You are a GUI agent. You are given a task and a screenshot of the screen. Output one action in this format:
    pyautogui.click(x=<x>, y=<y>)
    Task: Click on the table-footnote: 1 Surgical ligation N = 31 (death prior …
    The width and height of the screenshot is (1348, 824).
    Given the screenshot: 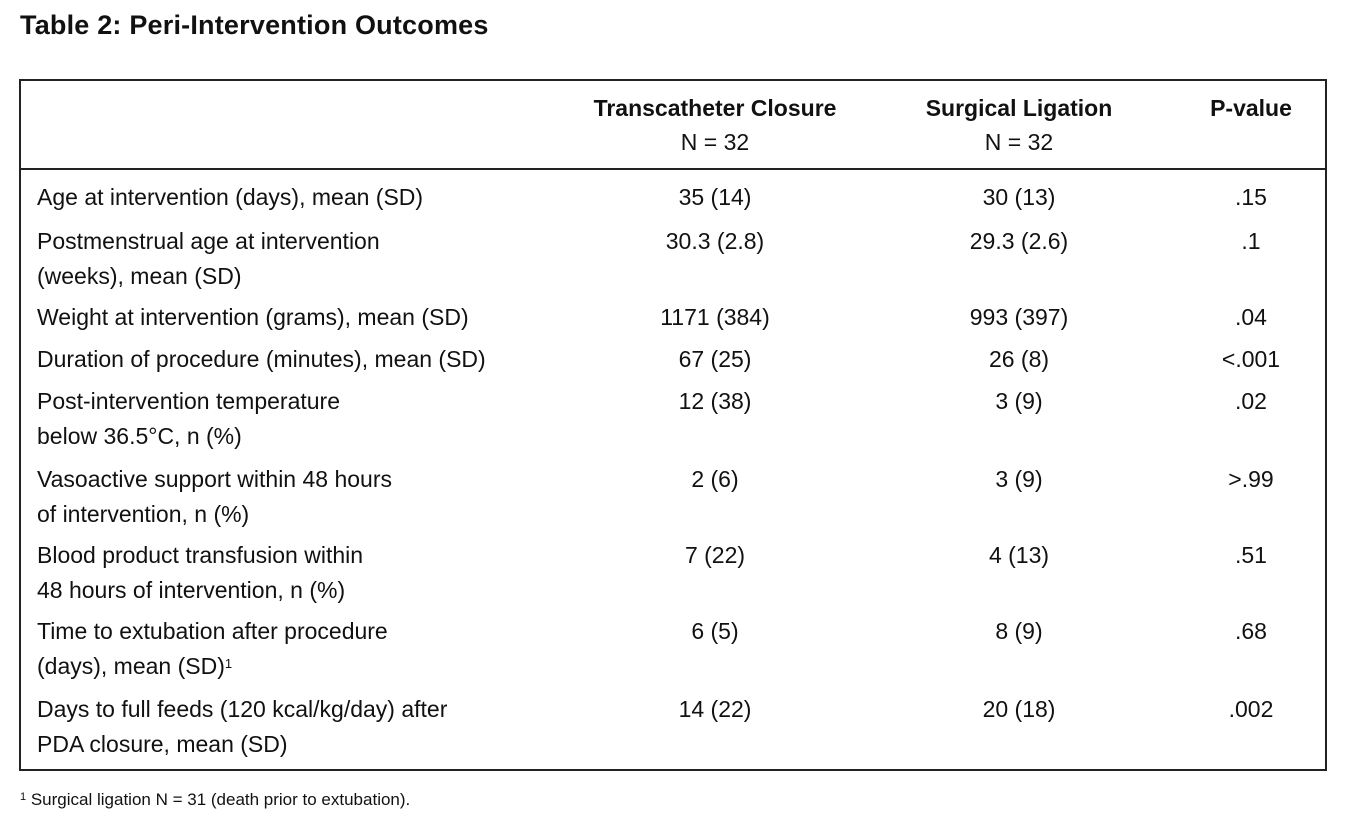 What is the action you would take?
    pyautogui.click(x=215, y=800)
    